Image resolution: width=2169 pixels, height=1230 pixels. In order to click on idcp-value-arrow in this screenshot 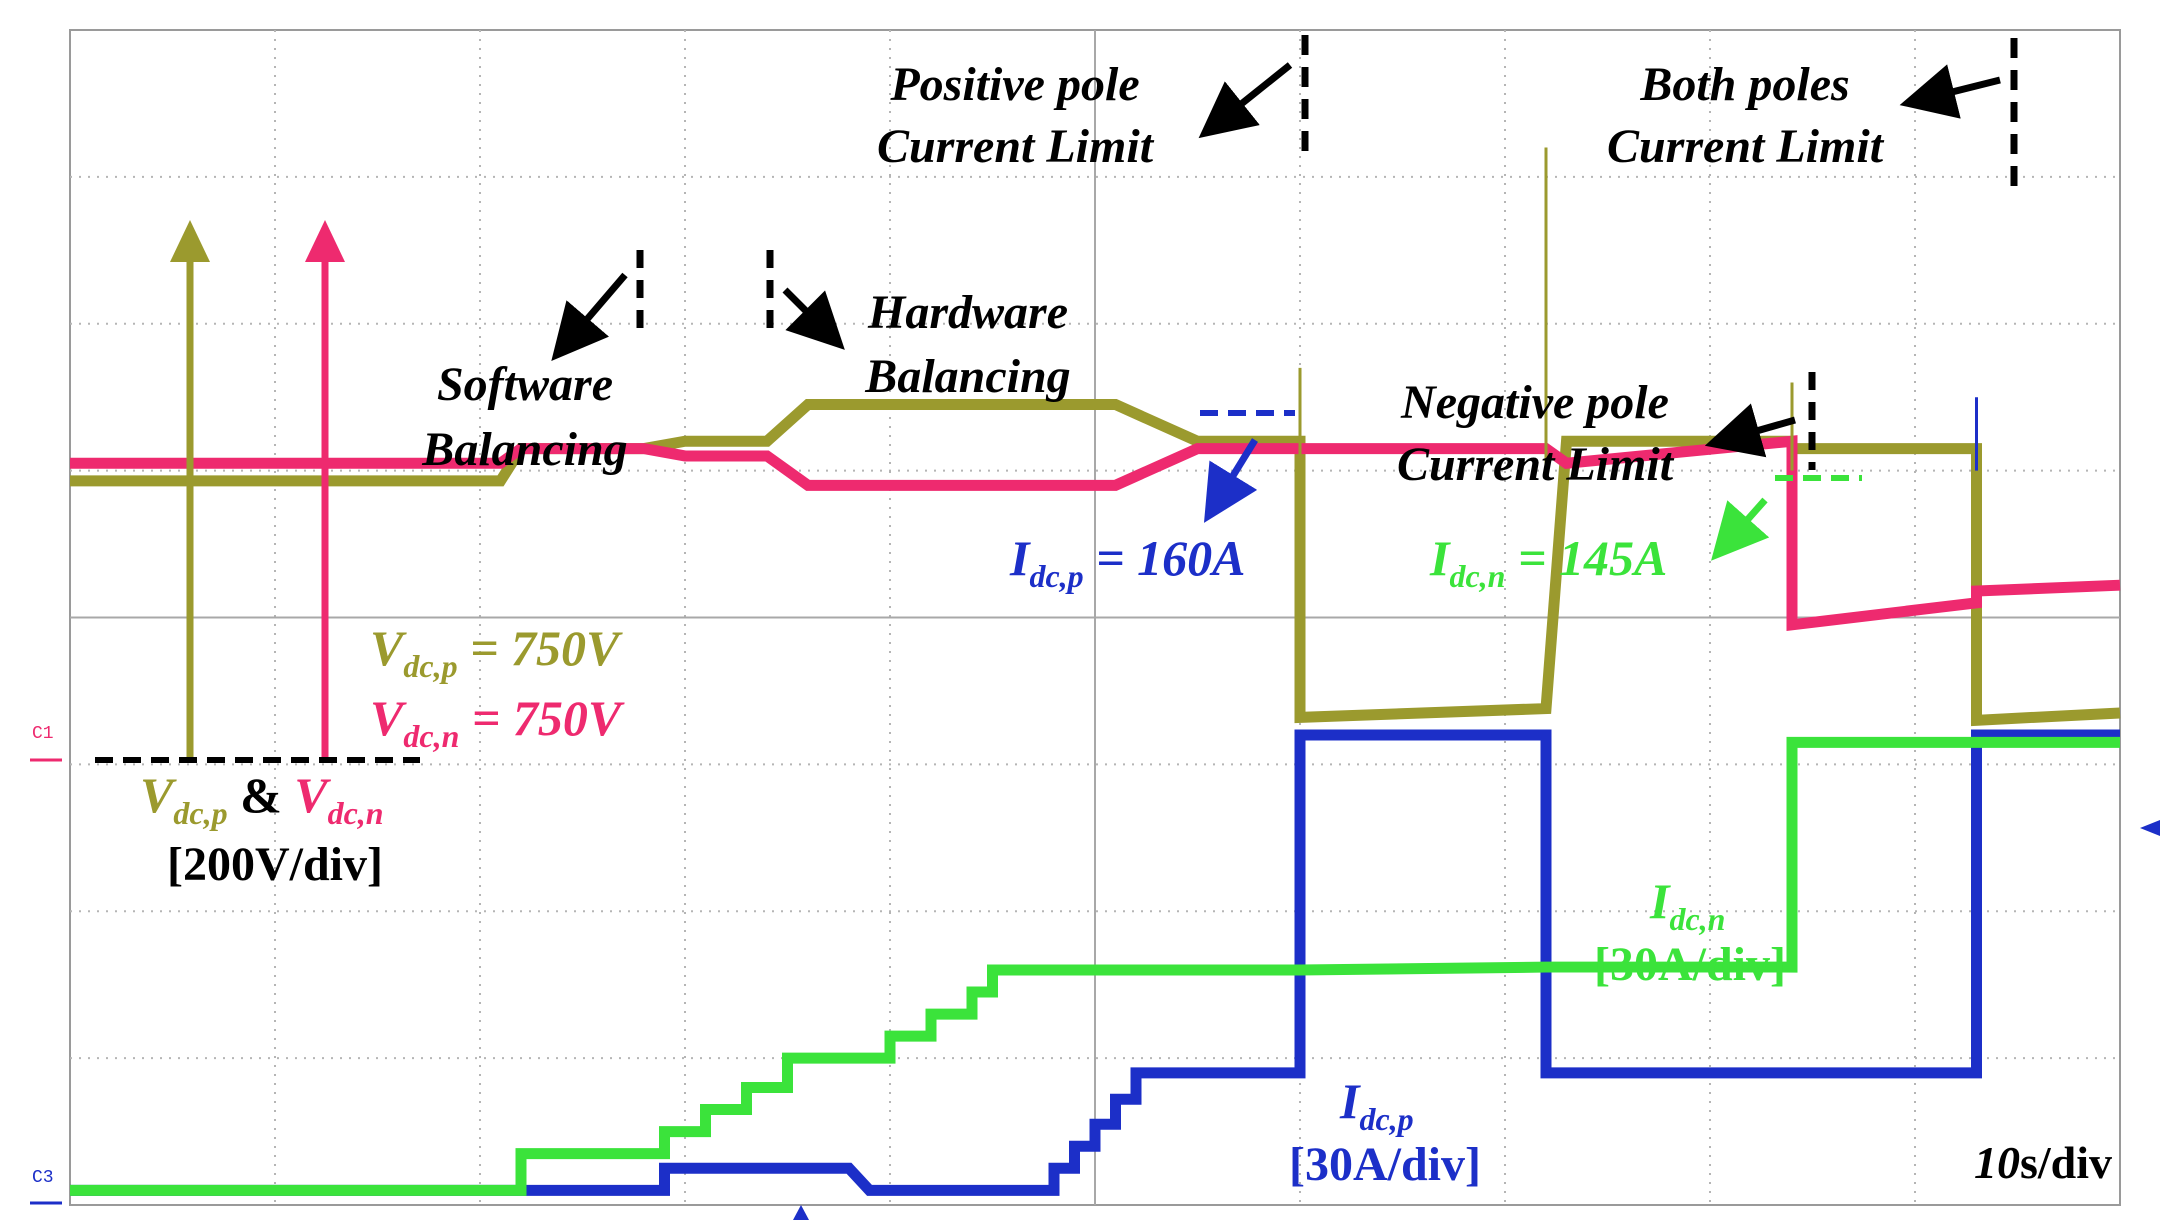, I will do `click(1230, 480)`.